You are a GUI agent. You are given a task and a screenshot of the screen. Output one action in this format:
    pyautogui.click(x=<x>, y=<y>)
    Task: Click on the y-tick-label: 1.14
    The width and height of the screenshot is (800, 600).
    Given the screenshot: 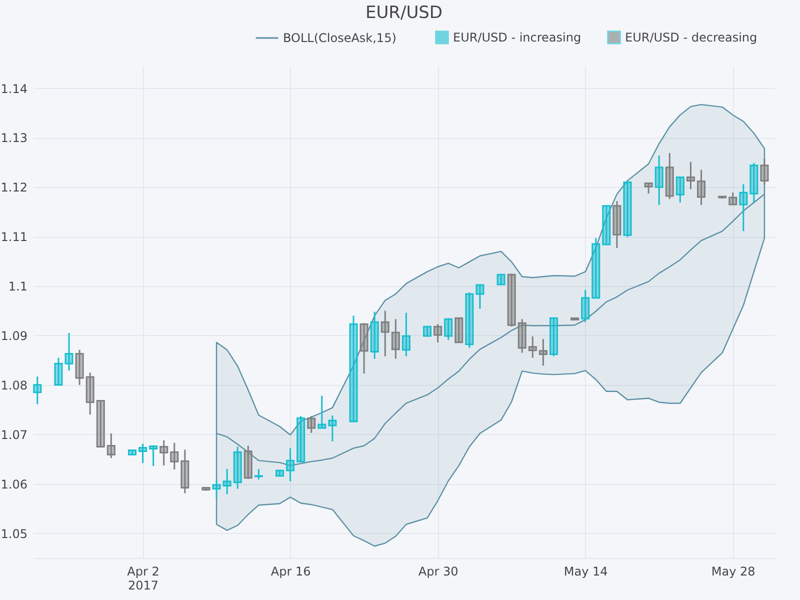 What is the action you would take?
    pyautogui.click(x=14, y=89)
    